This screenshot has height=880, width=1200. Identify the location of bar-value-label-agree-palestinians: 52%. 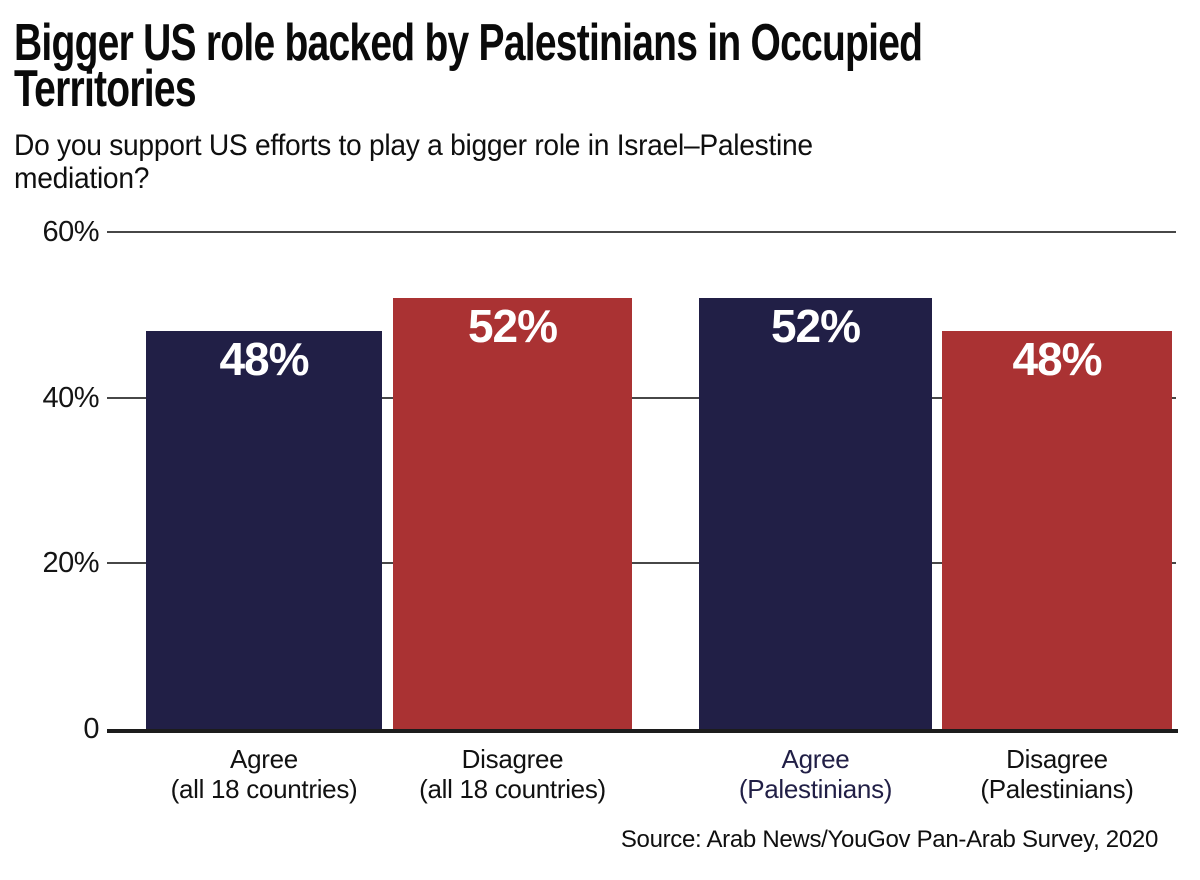
(815, 326).